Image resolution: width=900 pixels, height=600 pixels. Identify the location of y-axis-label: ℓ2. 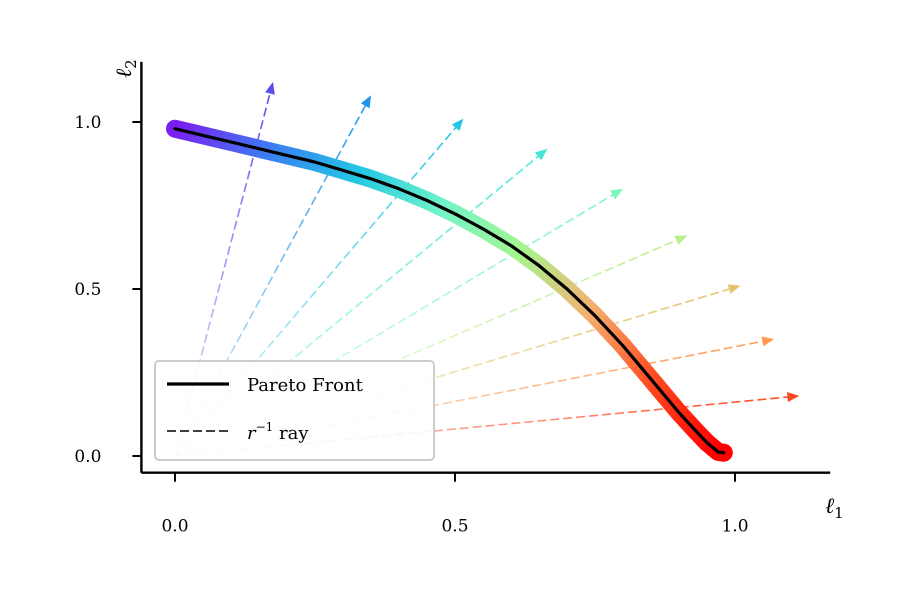
(126, 68).